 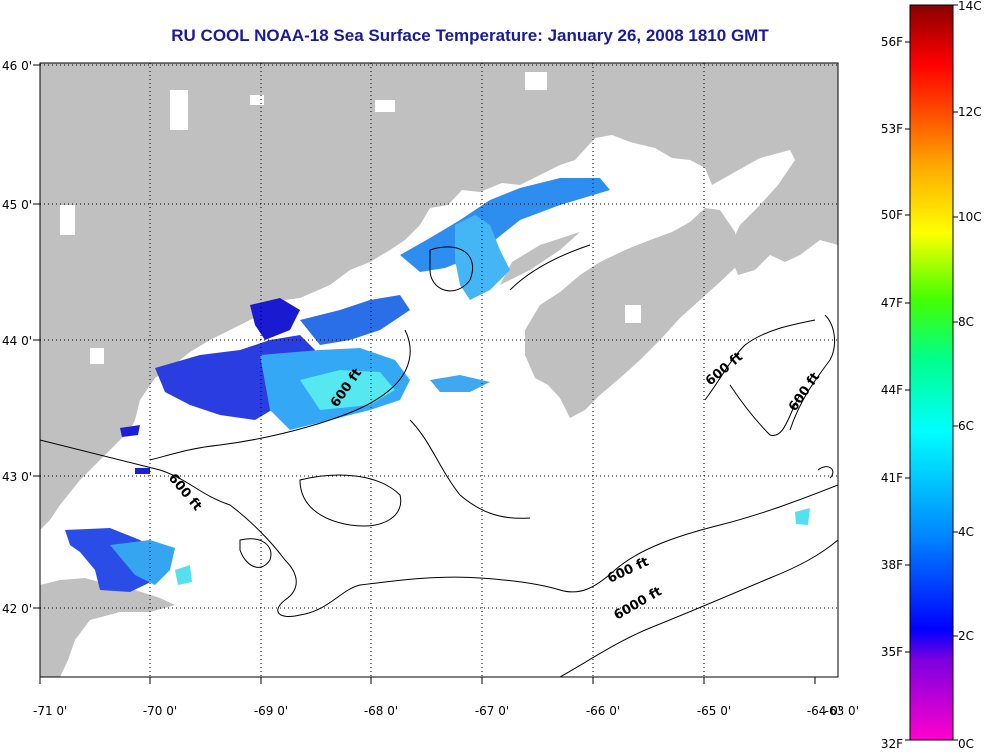 What do you see at coordinates (966, 744) in the screenshot?
I see `celsius-label: 0C` at bounding box center [966, 744].